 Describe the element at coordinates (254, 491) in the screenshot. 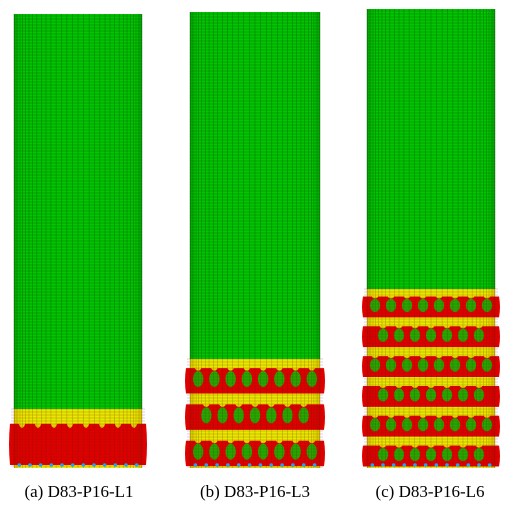

I see `caption-b: (b) D83-P16-L3` at that location.